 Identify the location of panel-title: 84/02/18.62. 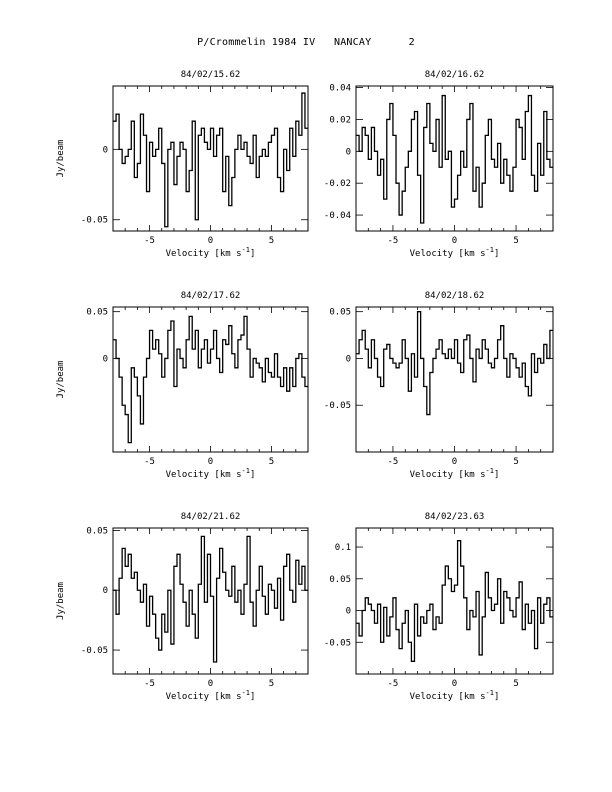
(455, 296).